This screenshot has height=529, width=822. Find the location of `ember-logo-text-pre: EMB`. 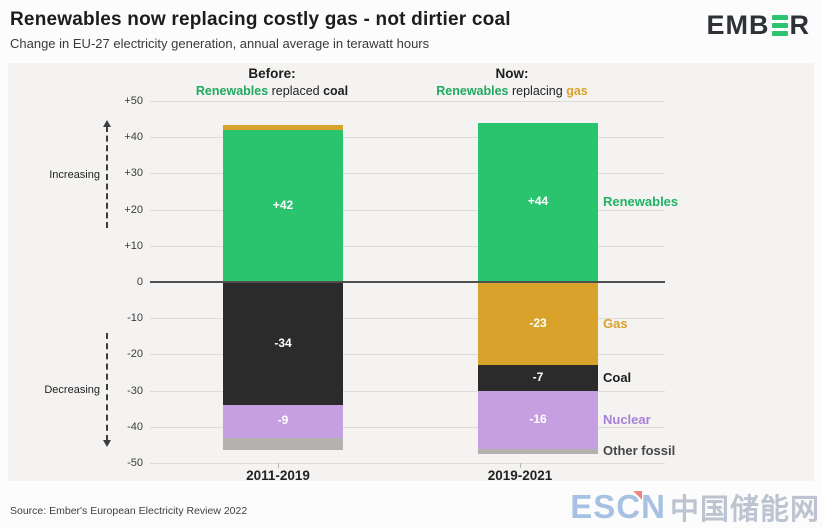

ember-logo-text-pre: EMB is located at coordinates (738, 25).